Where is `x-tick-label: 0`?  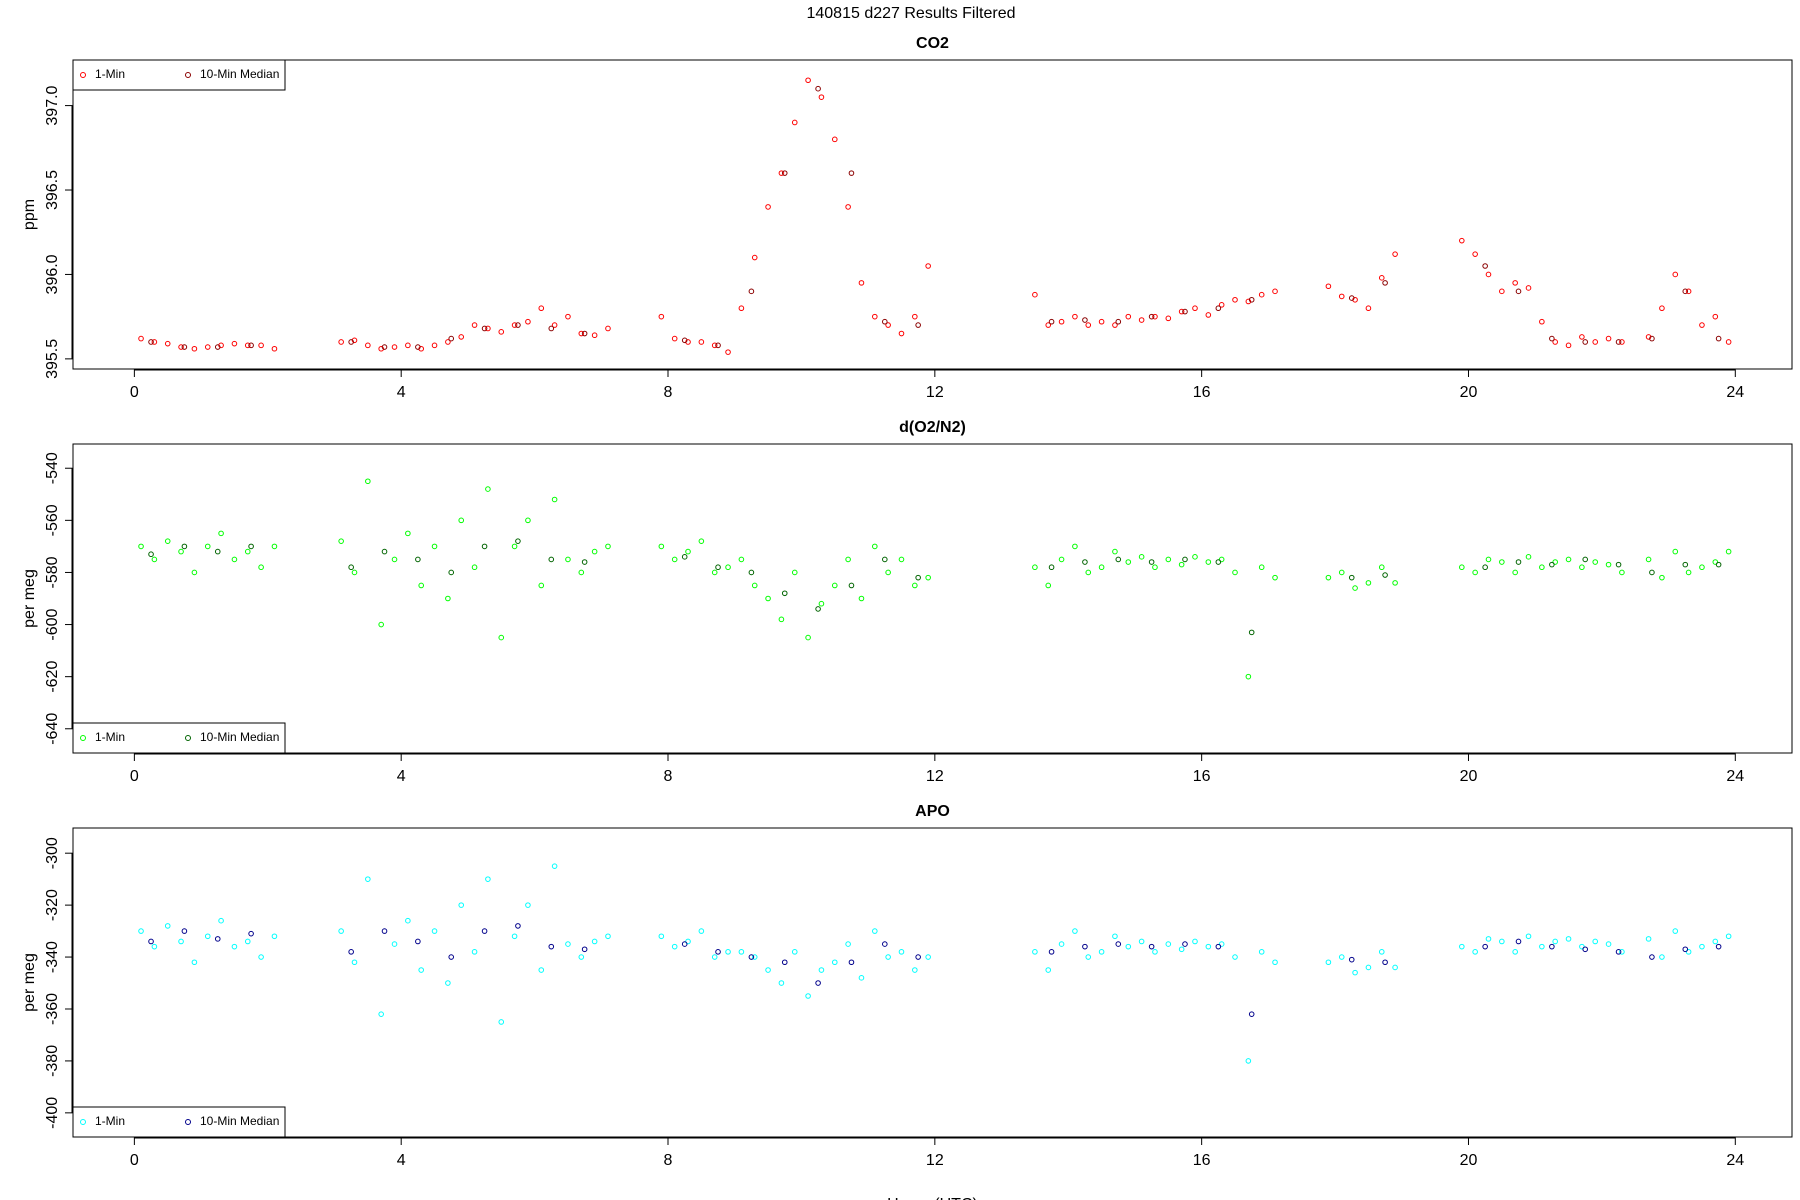
x-tick-label: 0 is located at coordinates (134, 1160).